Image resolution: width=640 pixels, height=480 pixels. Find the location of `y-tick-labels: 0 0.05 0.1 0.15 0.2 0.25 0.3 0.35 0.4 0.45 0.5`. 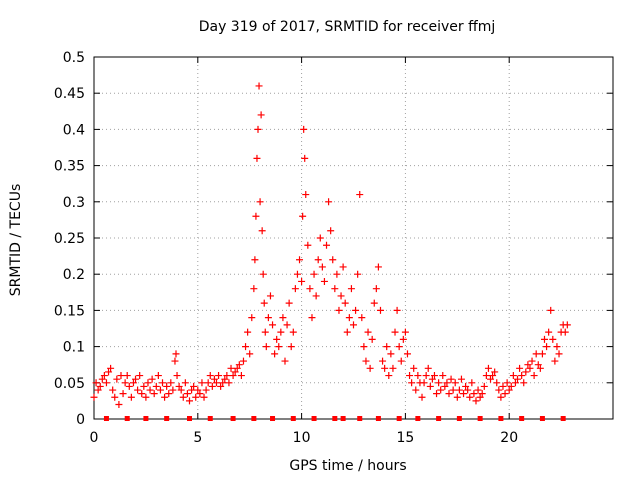

y-tick-labels: 0 0.05 0.1 0.15 0.2 0.25 0.3 0.35 0.4 0.45 0.5 is located at coordinates (69, 239).